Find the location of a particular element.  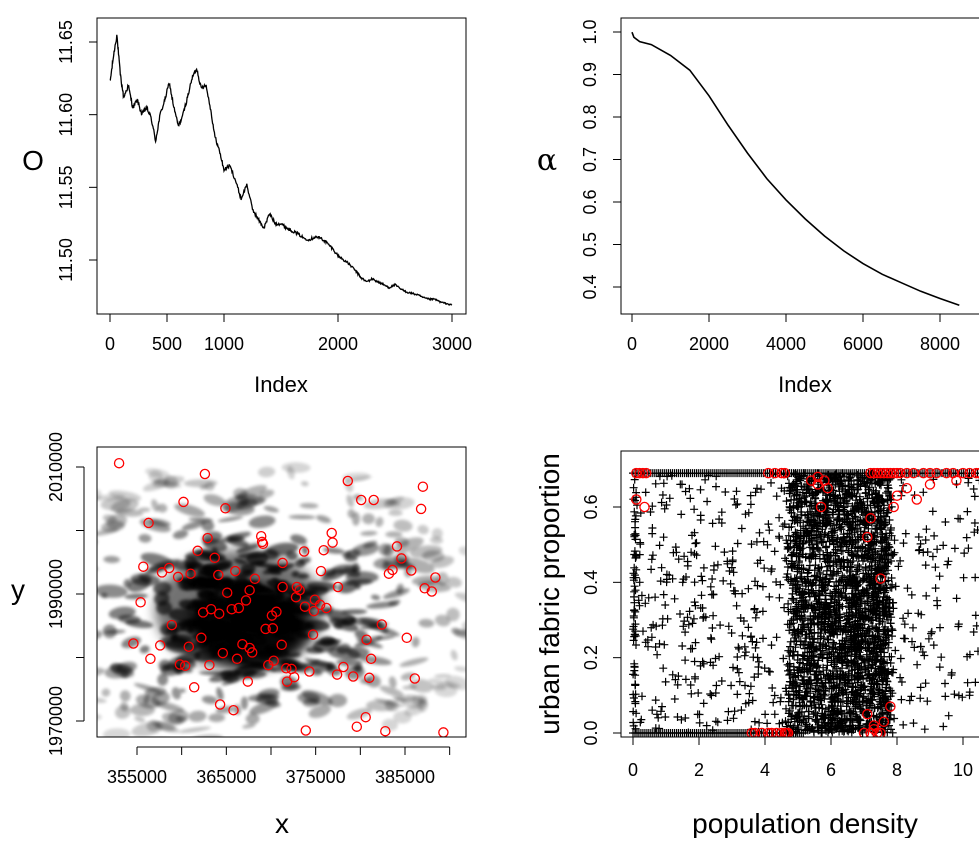

x-tick-label: 4 is located at coordinates (765, 770).